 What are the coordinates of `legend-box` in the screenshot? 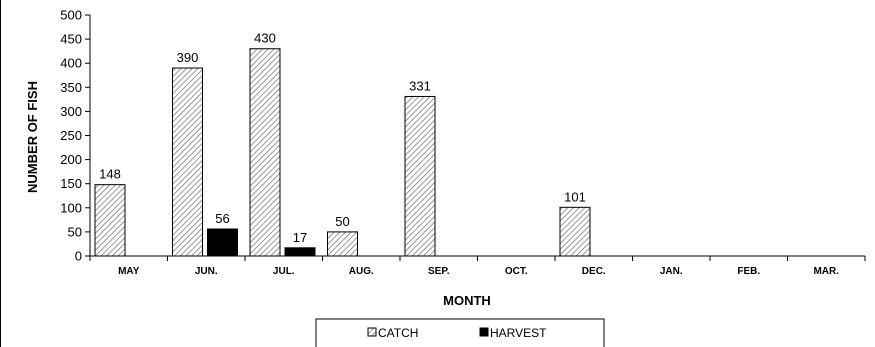 It's located at (460, 332).